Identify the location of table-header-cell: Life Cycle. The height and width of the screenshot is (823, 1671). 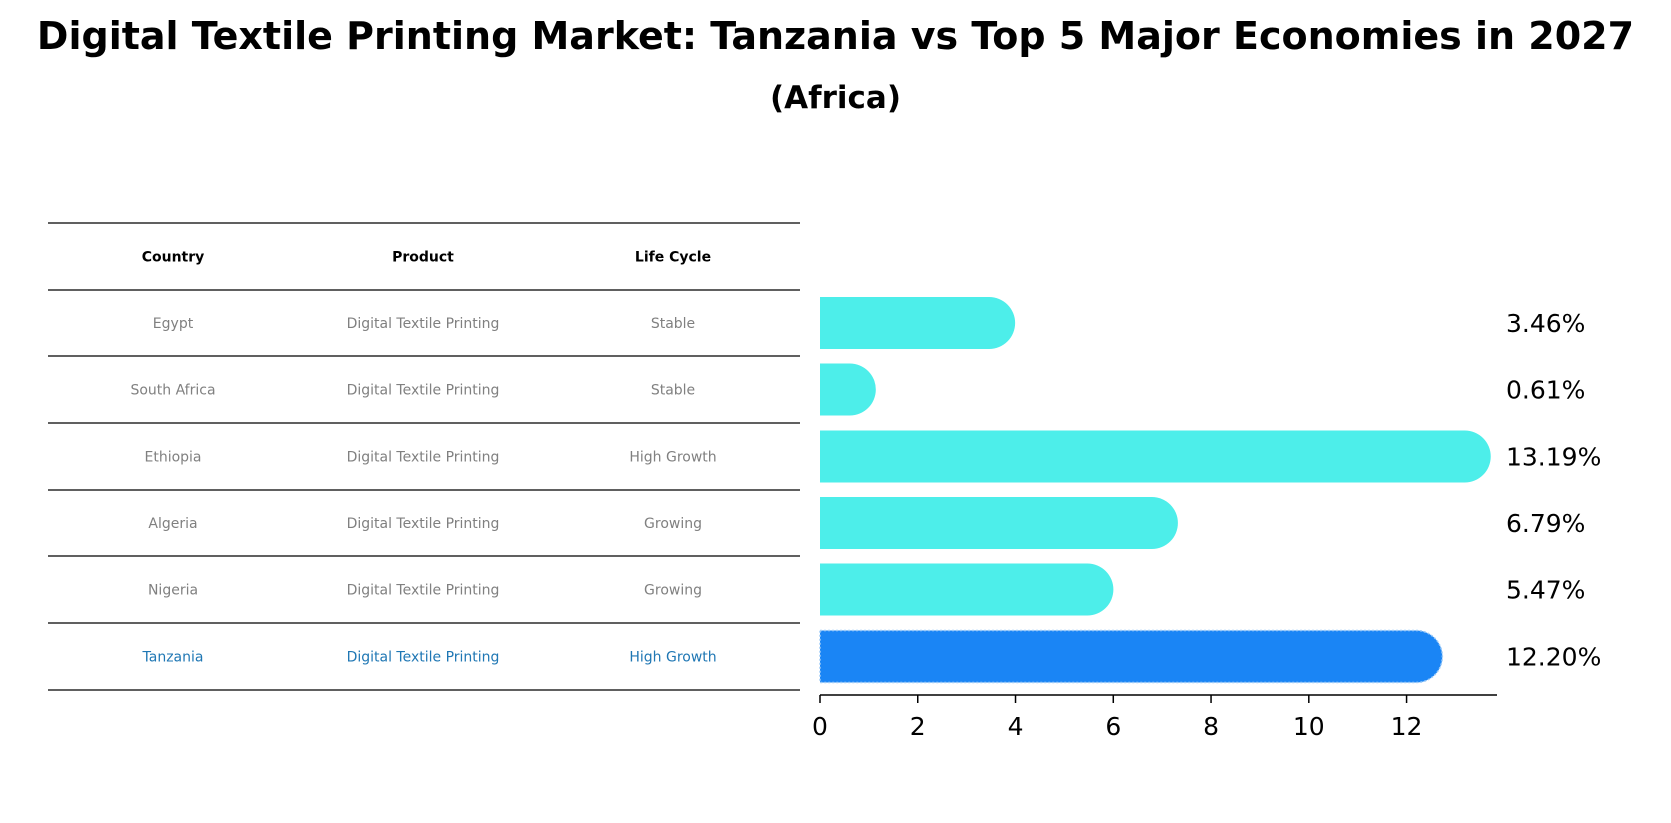
(673, 258).